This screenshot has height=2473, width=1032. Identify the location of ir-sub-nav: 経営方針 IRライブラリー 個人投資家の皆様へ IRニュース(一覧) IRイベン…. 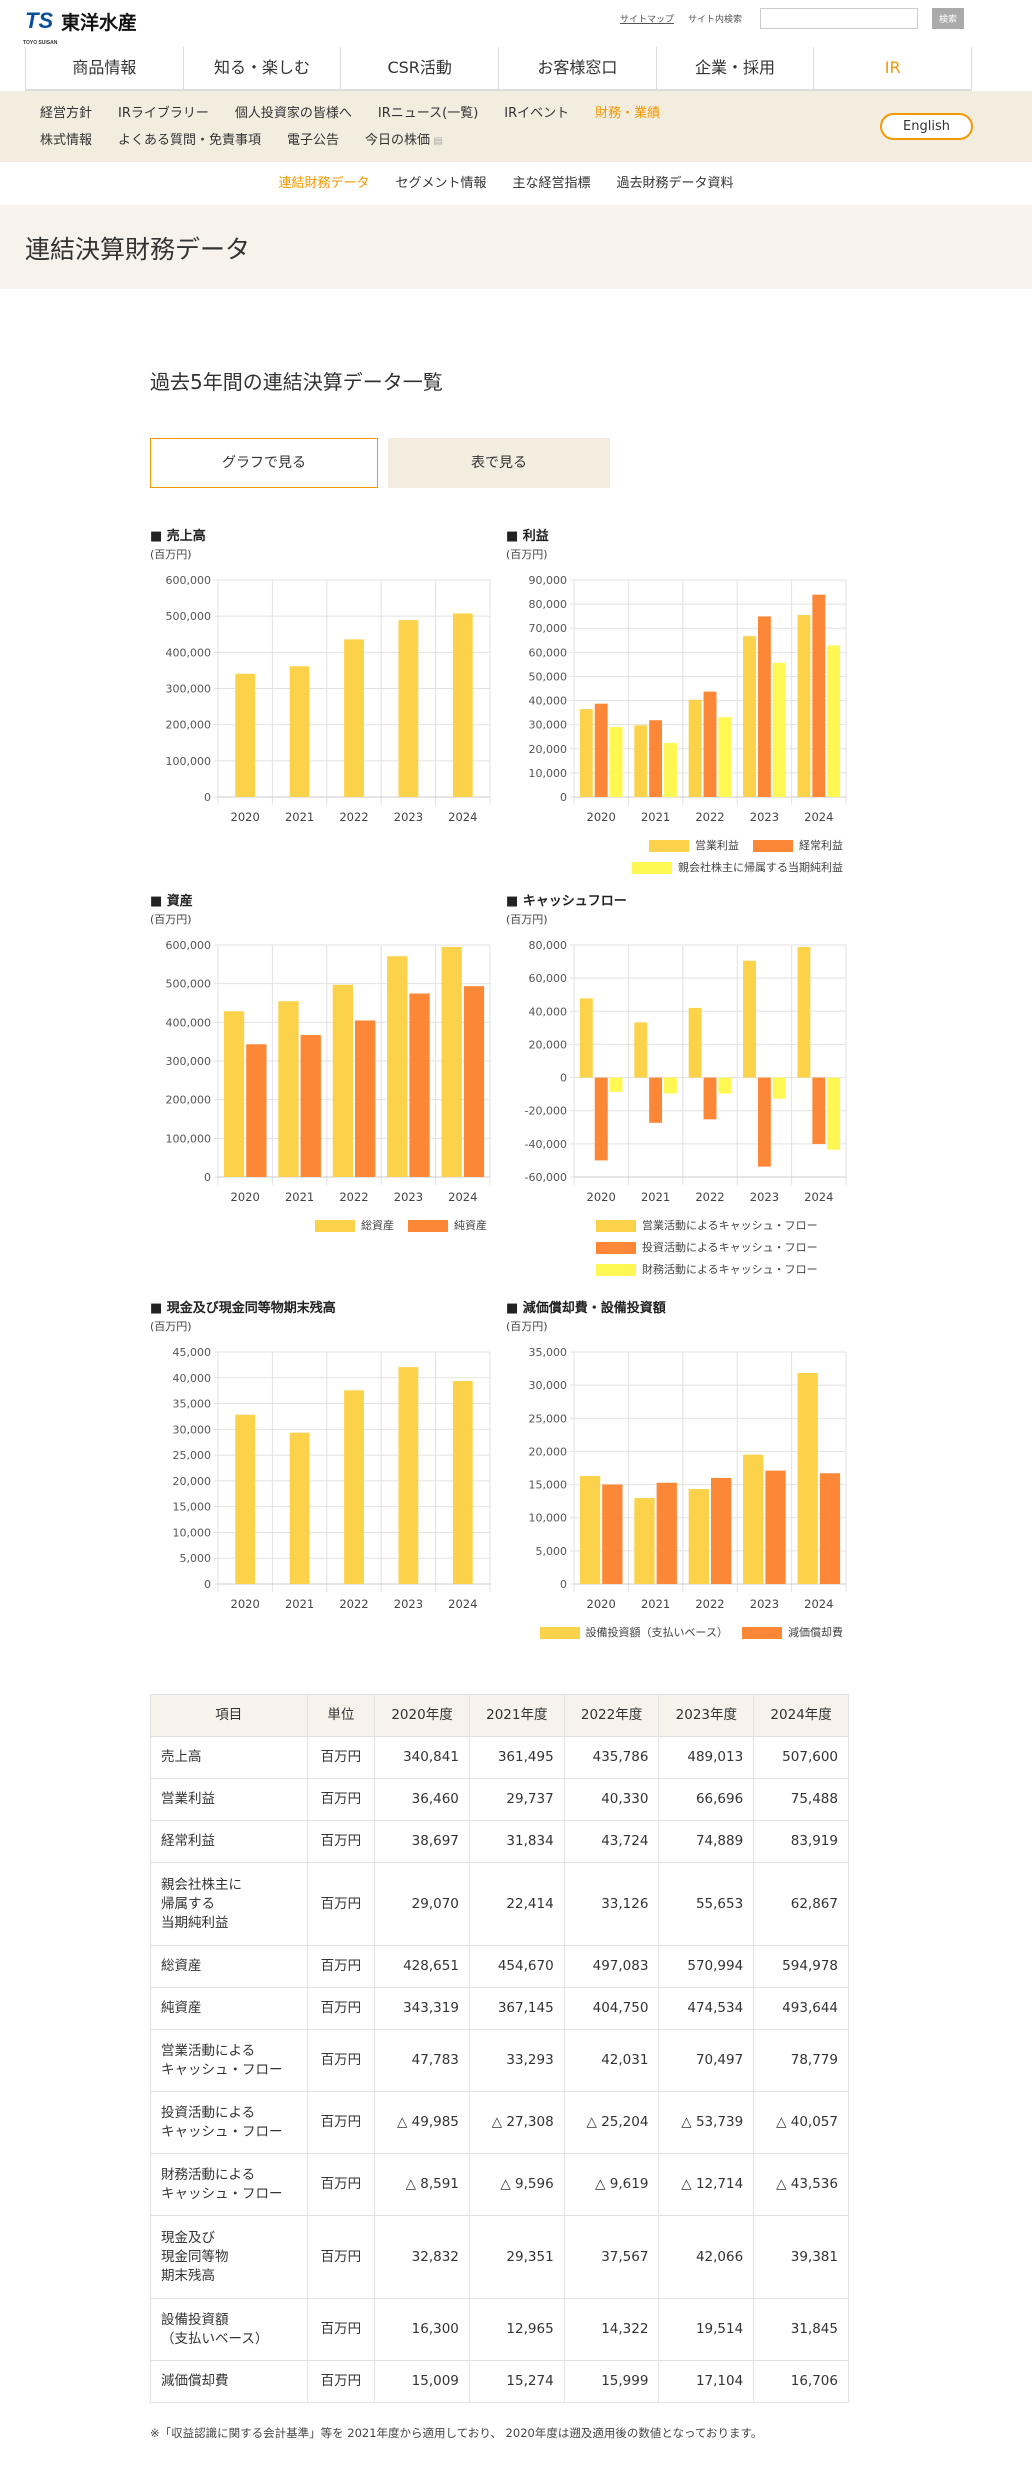
(516, 126).